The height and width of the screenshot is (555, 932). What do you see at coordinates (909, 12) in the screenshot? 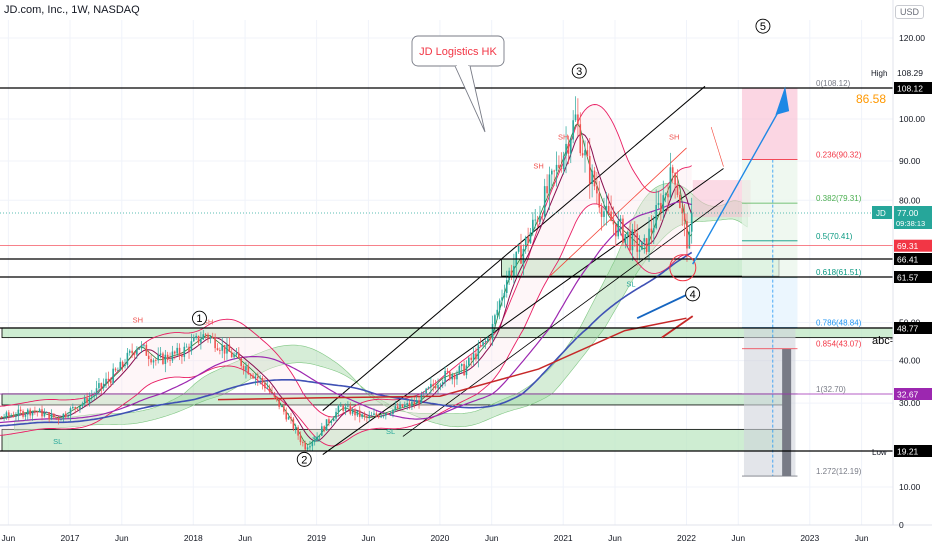
I see `currency-button: USD` at bounding box center [909, 12].